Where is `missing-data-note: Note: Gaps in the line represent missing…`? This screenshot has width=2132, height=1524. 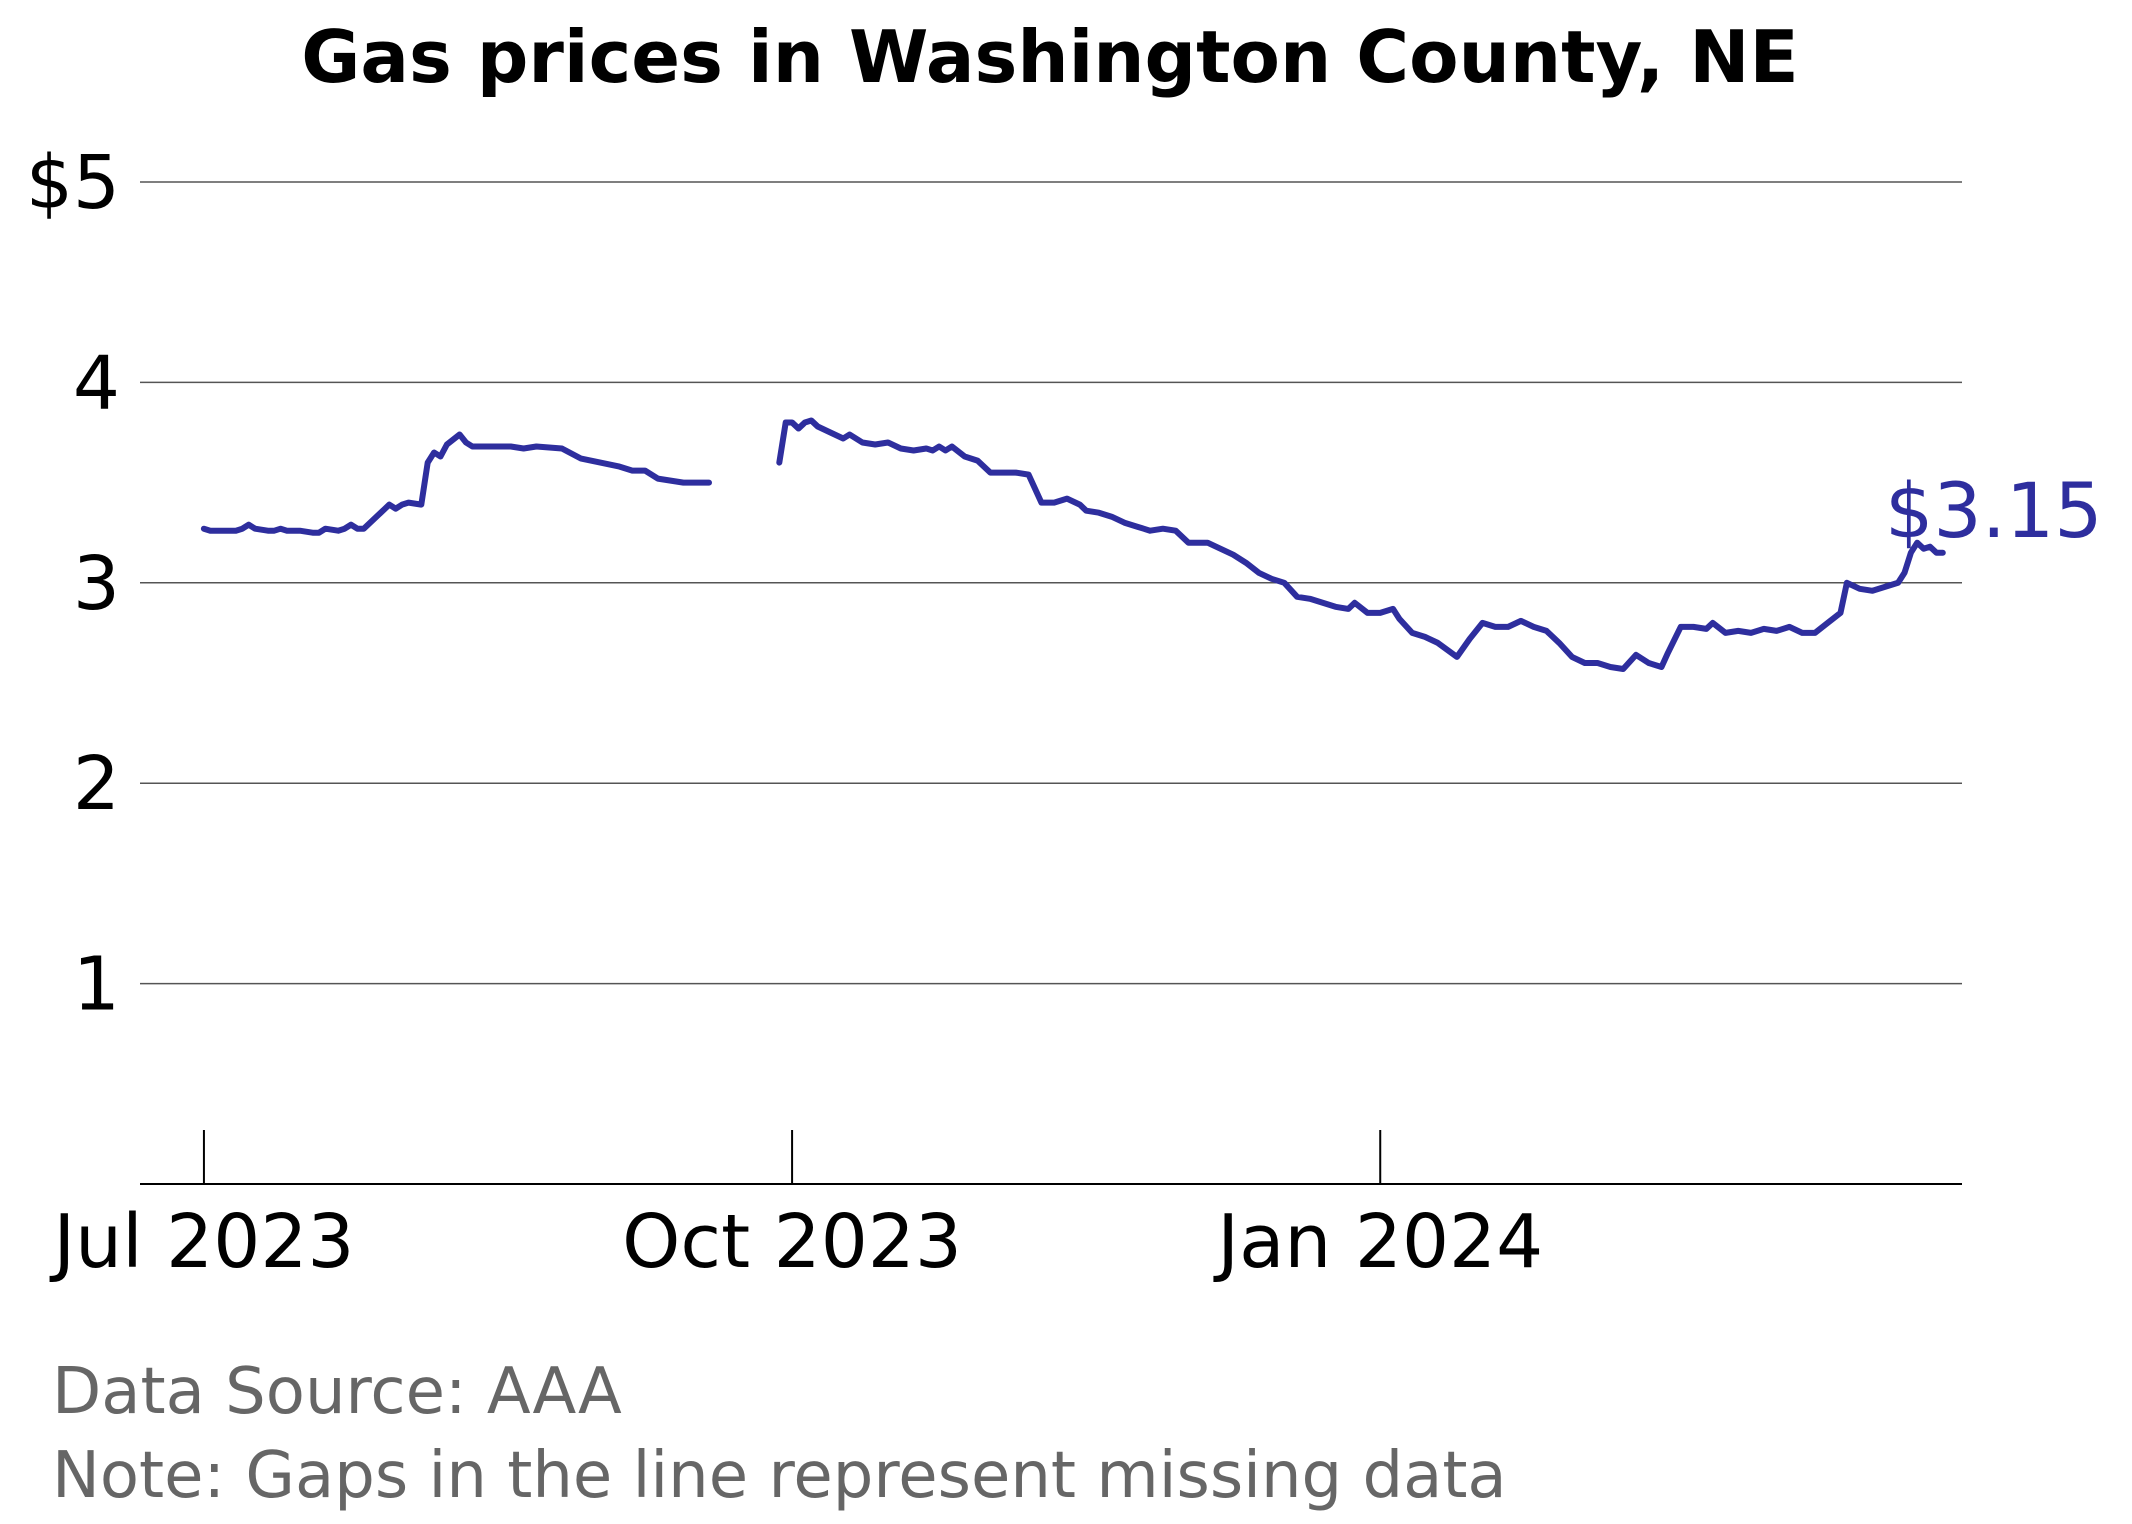
missing-data-note: Note: Gaps in the line represent missing… is located at coordinates (779, 1476).